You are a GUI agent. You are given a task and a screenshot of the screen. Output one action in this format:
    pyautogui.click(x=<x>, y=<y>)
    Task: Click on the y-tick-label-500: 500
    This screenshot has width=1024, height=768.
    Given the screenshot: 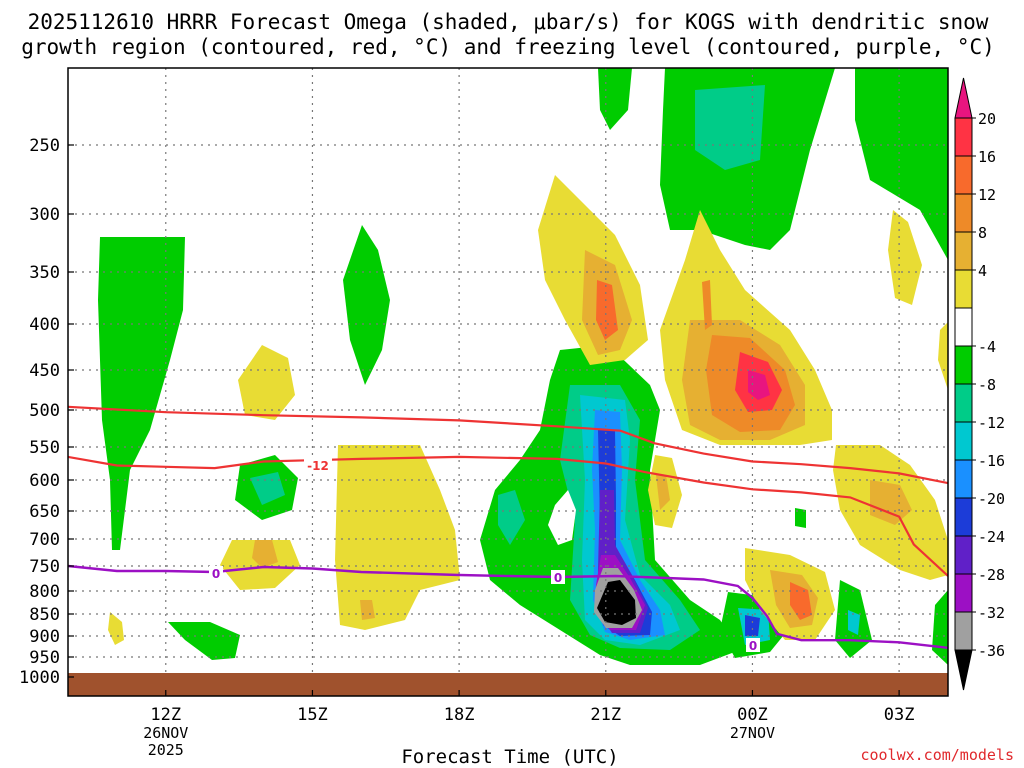 What is the action you would take?
    pyautogui.click(x=44, y=411)
    